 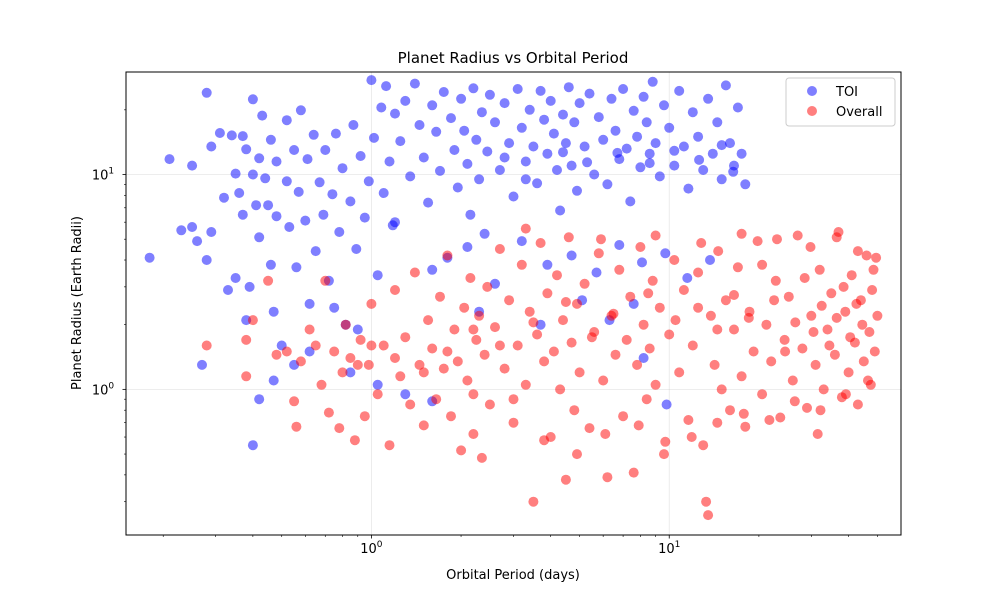 What do you see at coordinates (846, 92) in the screenshot?
I see `legend-label-toi: TOI` at bounding box center [846, 92].